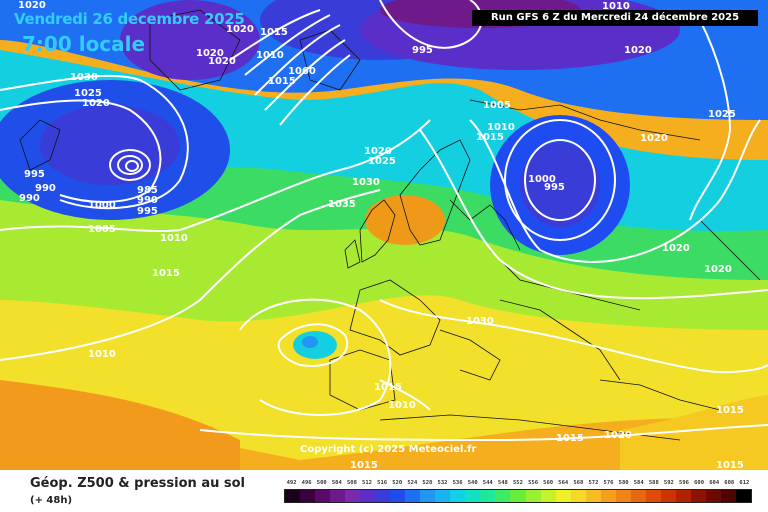 Image resolution: width=768 pixels, height=512 pixels. Describe the element at coordinates (336, 483) in the screenshot. I see `scale-tick-label: 504` at that location.